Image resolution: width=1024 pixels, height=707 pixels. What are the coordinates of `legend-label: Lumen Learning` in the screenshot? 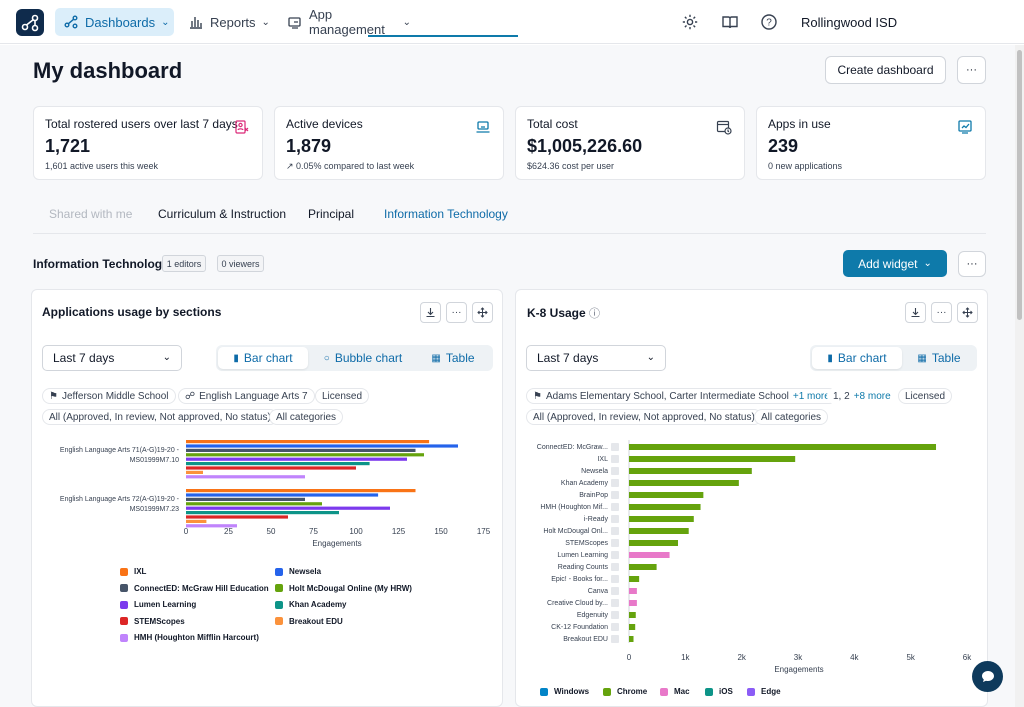 It's located at (165, 604).